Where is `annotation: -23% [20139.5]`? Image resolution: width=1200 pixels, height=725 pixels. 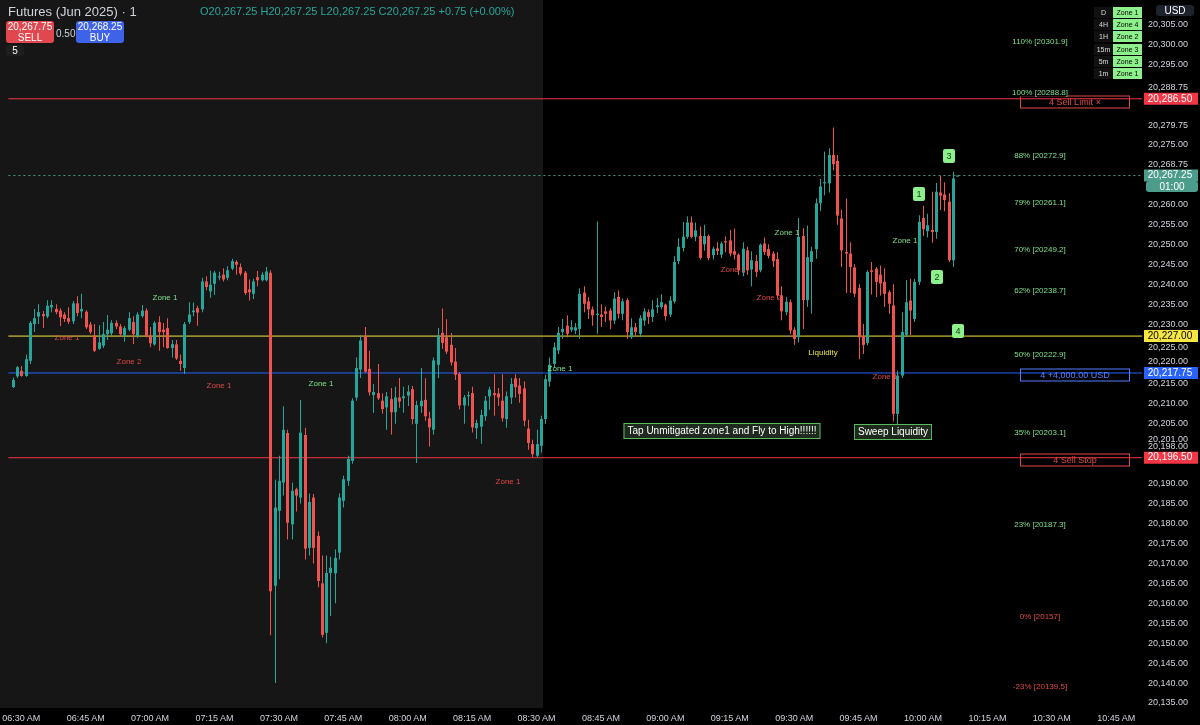 annotation: -23% [20139.5] is located at coordinates (1040, 686).